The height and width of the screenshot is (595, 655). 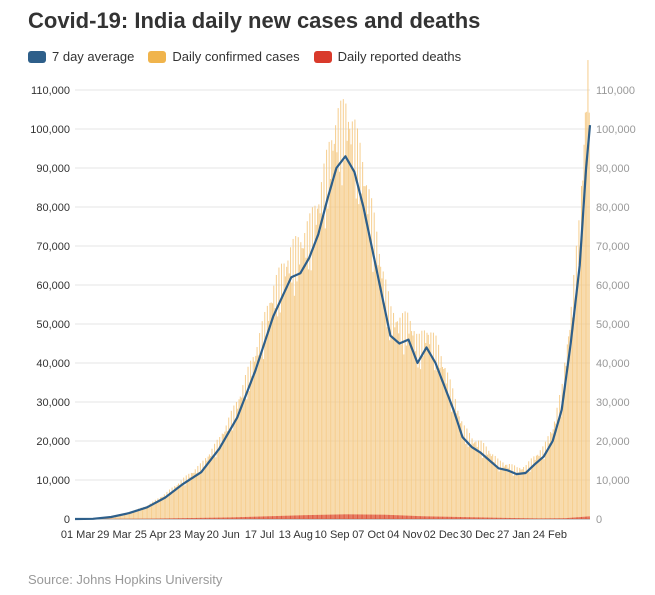 What do you see at coordinates (399, 56) in the screenshot?
I see `legend-label-daily-deaths: Daily reported deaths` at bounding box center [399, 56].